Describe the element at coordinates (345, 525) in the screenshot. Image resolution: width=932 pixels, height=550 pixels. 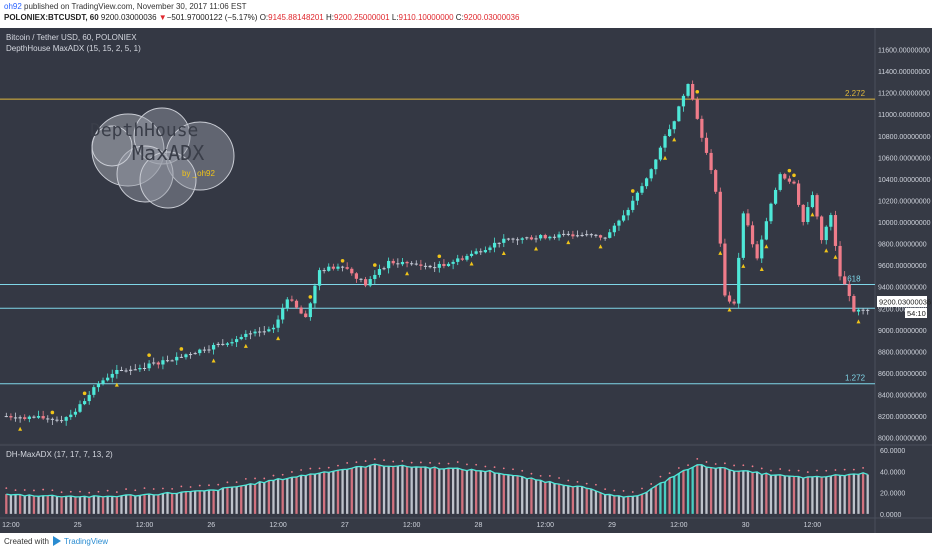
I see `time-tick-label: 27` at that location.